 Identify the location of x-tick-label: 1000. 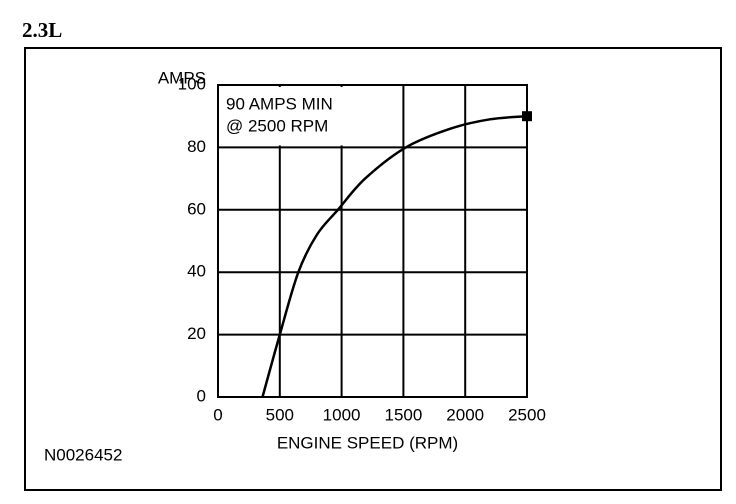
(342, 414).